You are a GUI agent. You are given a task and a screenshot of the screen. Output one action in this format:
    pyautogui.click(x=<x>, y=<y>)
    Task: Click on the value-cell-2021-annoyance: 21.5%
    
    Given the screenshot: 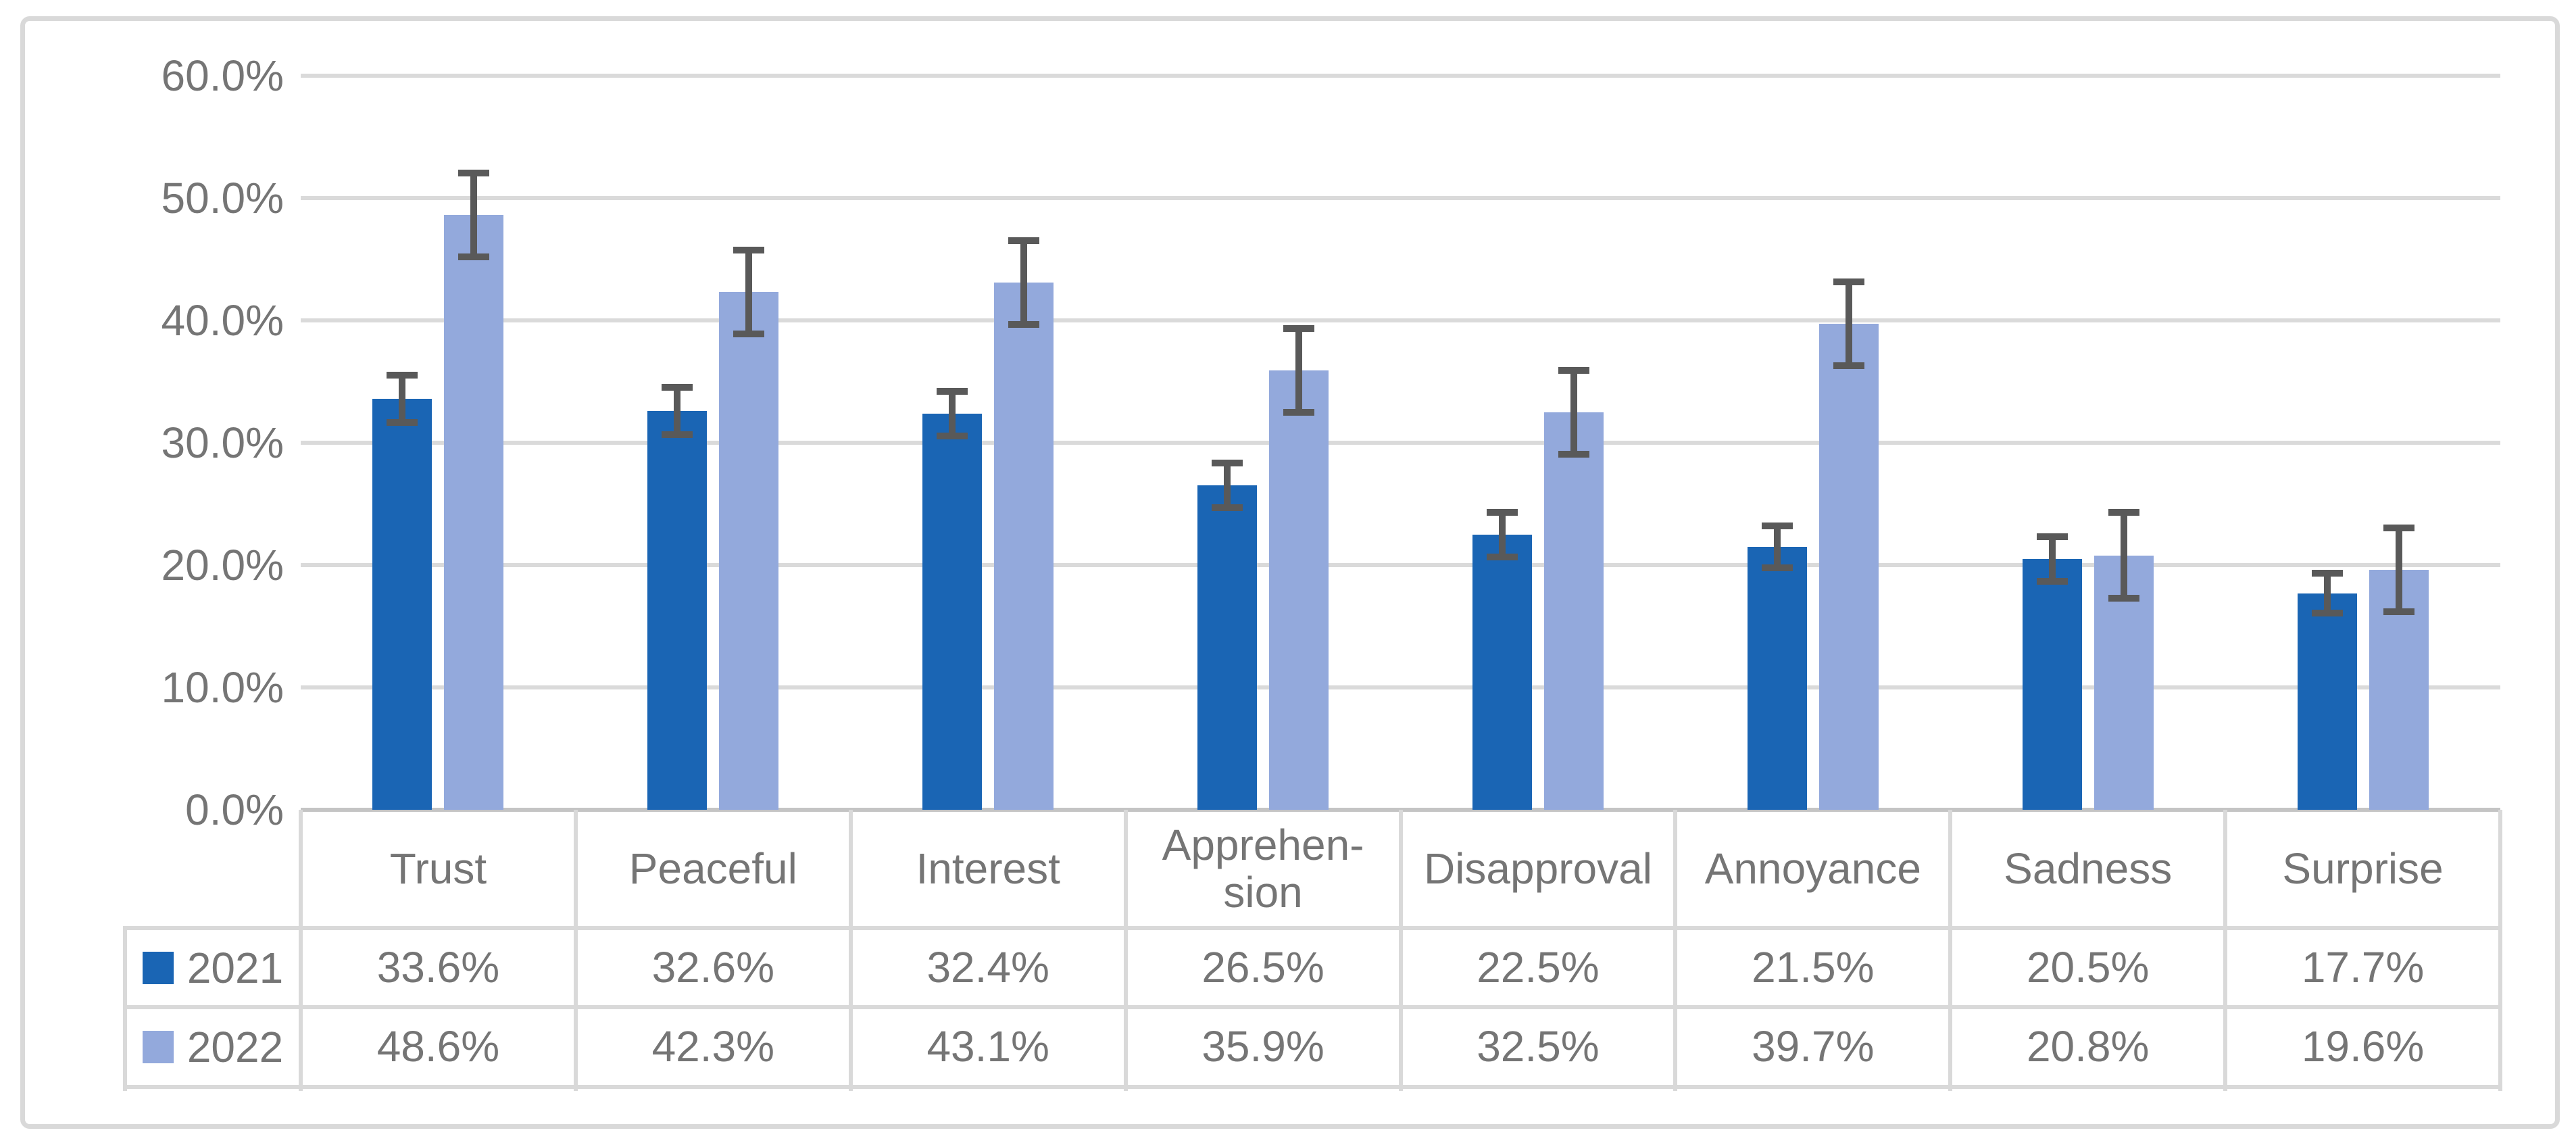 What is the action you would take?
    pyautogui.click(x=1814, y=967)
    